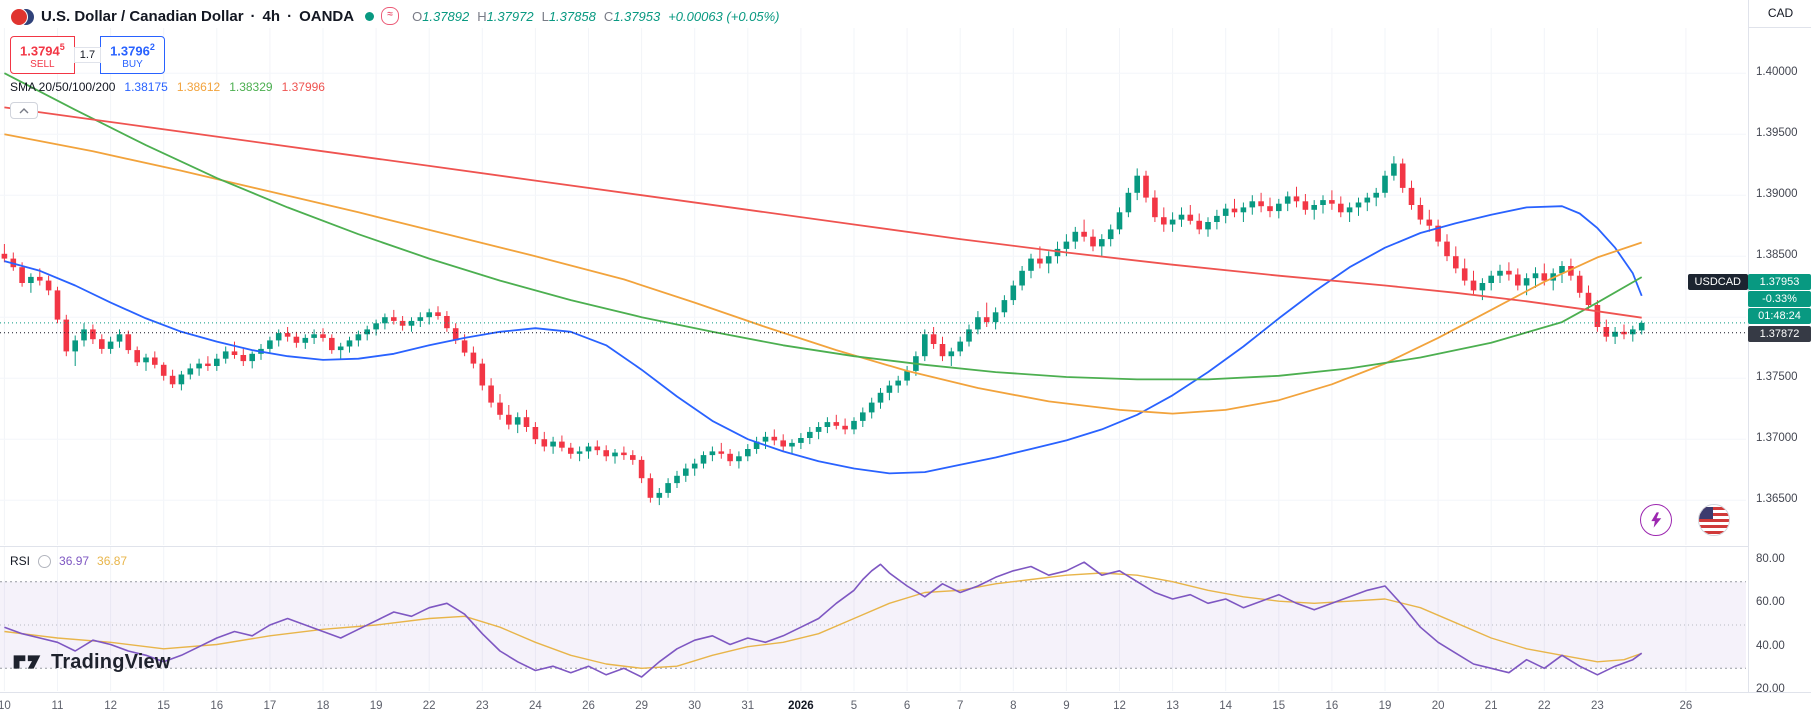 This screenshot has width=1811, height=723. What do you see at coordinates (27, 662) in the screenshot?
I see `tradingview-logo-icon` at bounding box center [27, 662].